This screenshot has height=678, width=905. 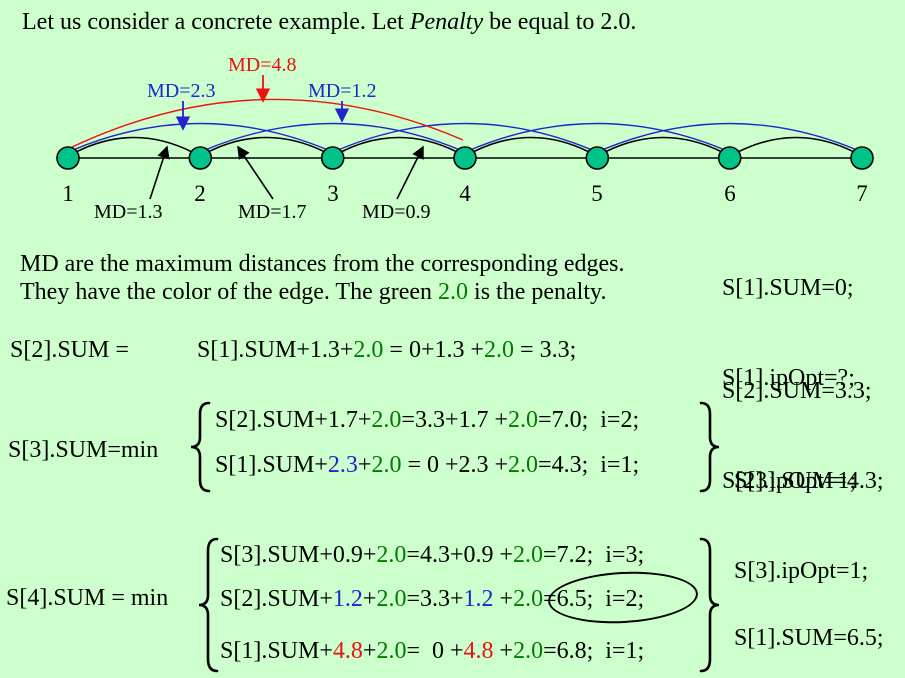 I want to click on result-s3-sum: S[3].SUM=4.3;, so click(x=809, y=481).